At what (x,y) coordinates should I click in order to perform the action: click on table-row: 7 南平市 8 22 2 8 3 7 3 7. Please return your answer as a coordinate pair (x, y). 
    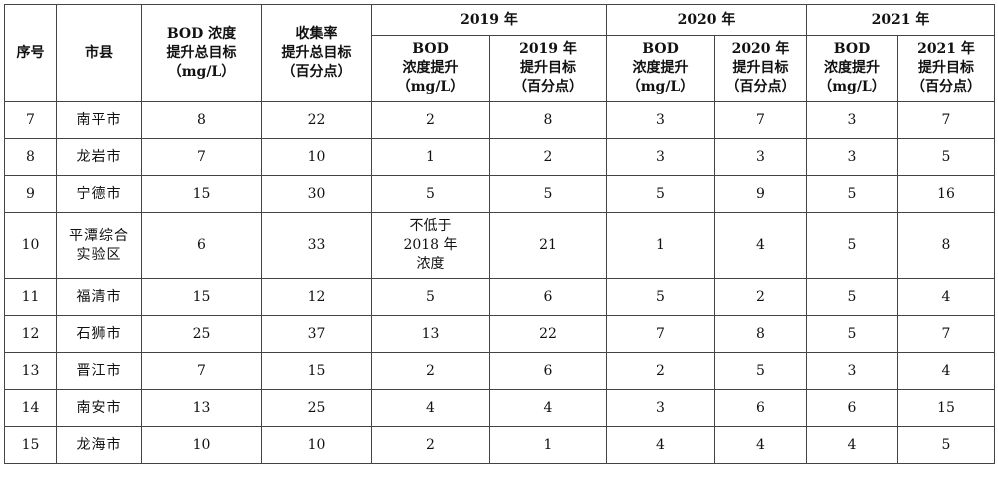
    Looking at the image, I should click on (499, 120).